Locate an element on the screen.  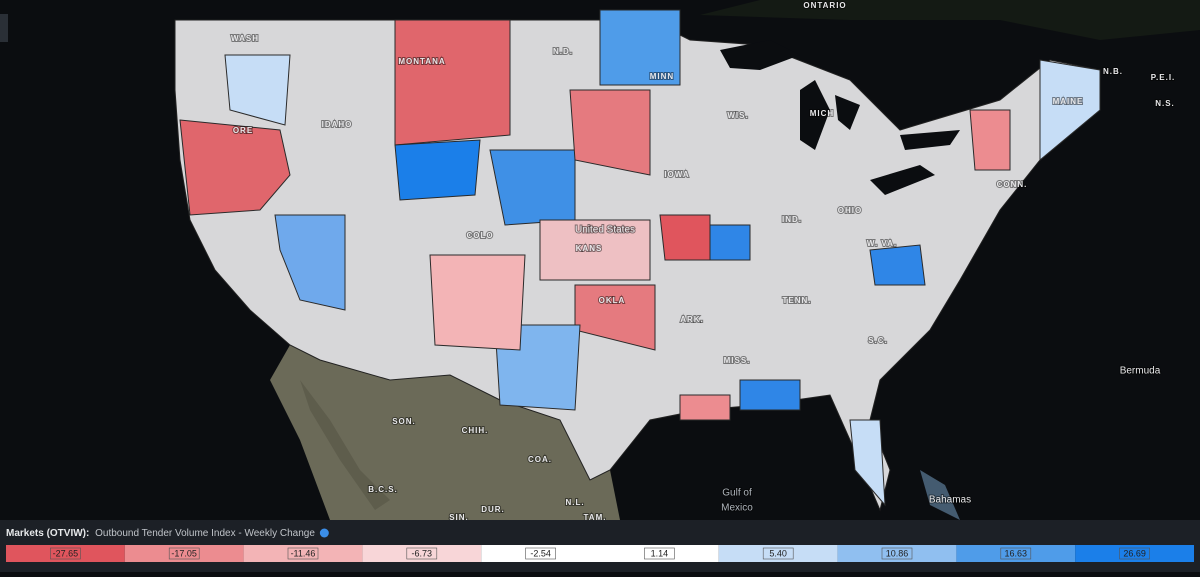
map-label: DUR. is located at coordinates (493, 509).